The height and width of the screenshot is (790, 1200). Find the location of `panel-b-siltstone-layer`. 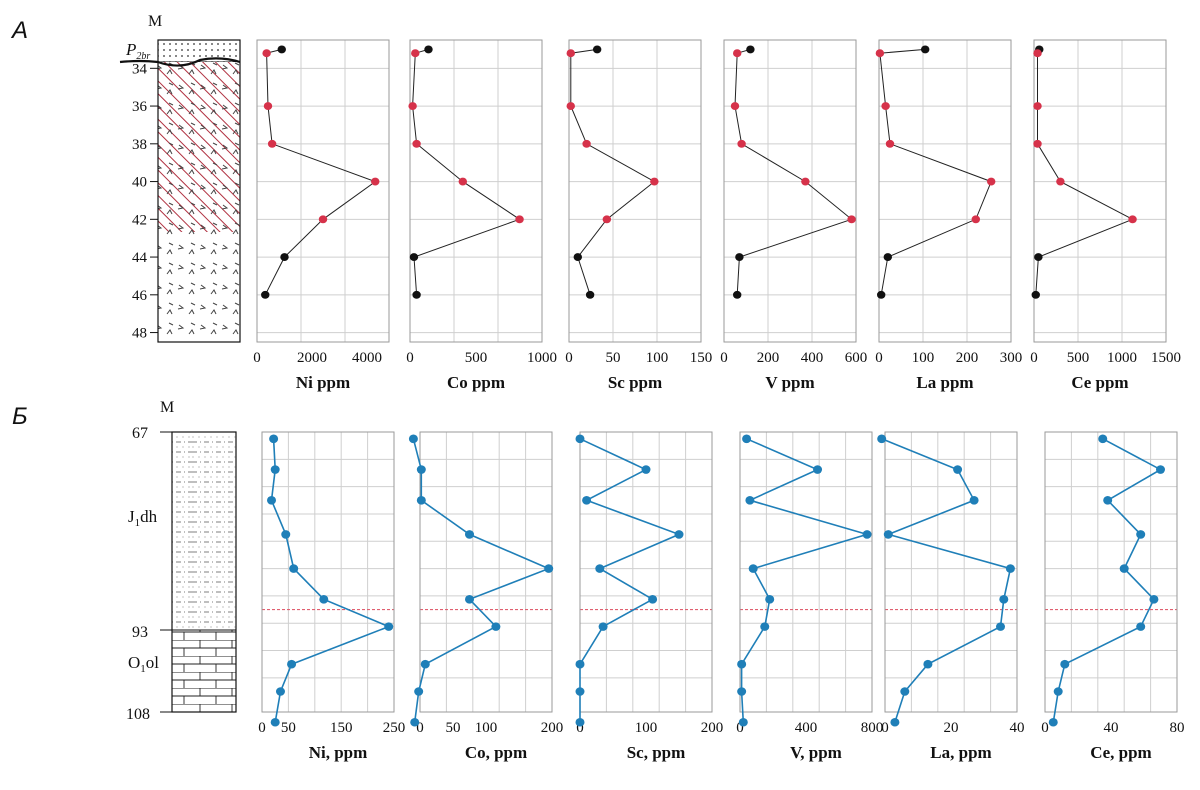

panel-b-siltstone-layer is located at coordinates (204, 531).